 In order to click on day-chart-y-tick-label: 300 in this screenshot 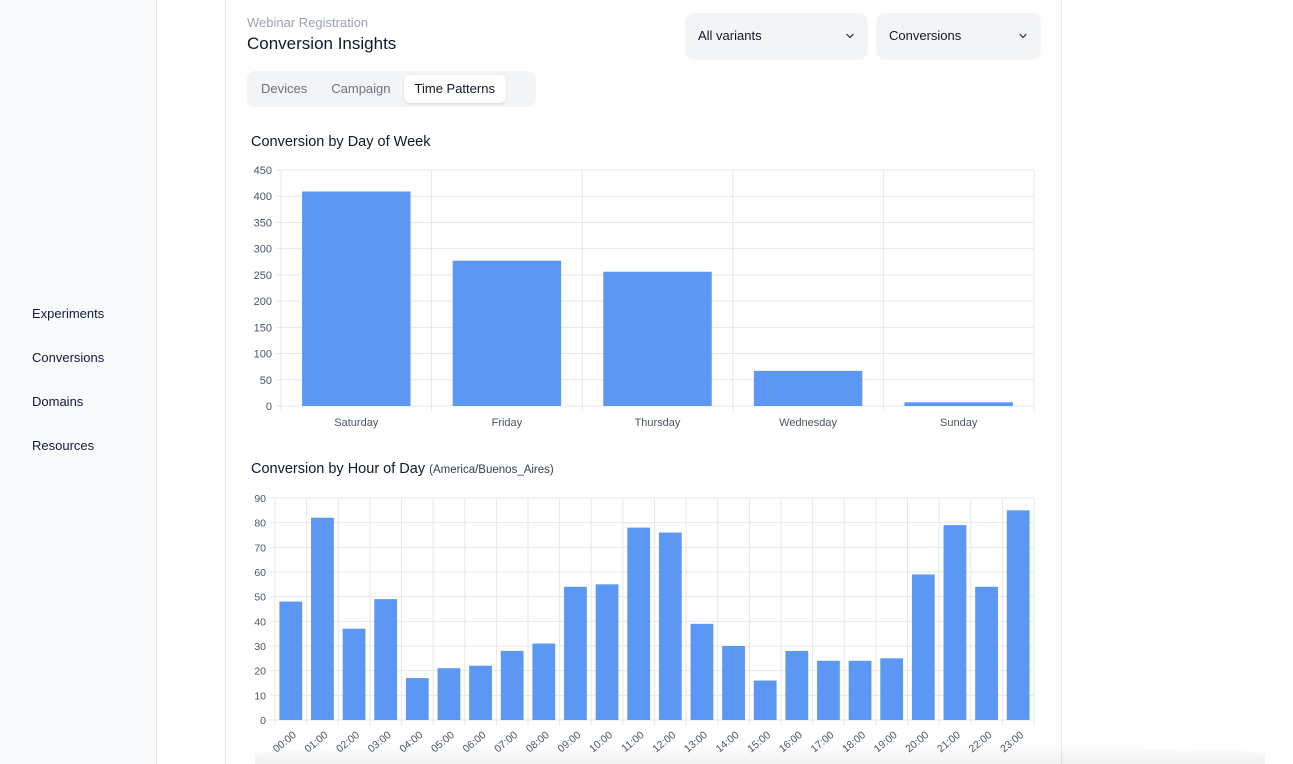, I will do `click(263, 250)`.